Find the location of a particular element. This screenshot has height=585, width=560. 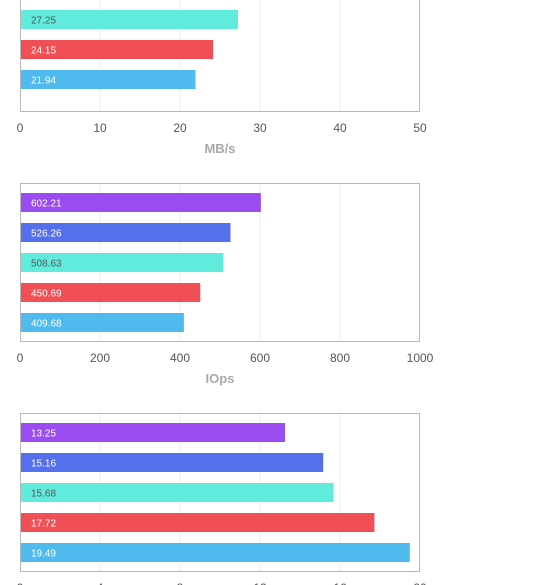

iops-tick-label-5: 1000 is located at coordinates (420, 358).